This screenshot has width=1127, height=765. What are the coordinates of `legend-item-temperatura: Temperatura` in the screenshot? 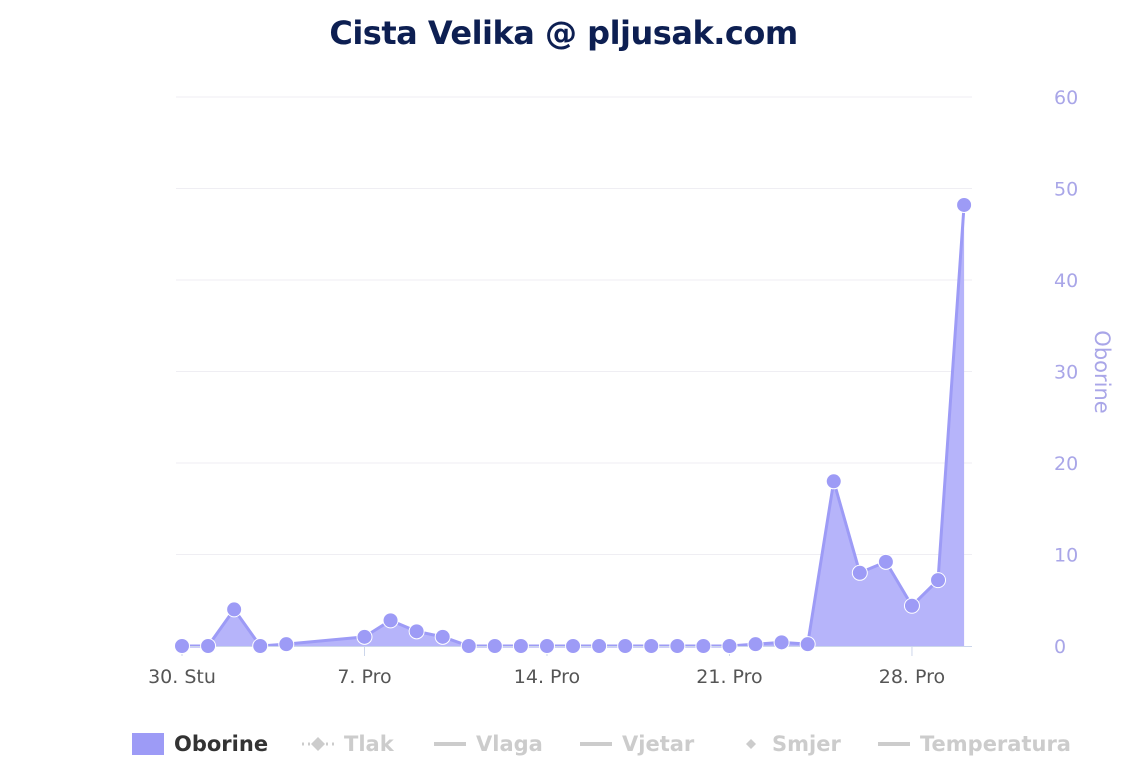 It's located at (974, 744).